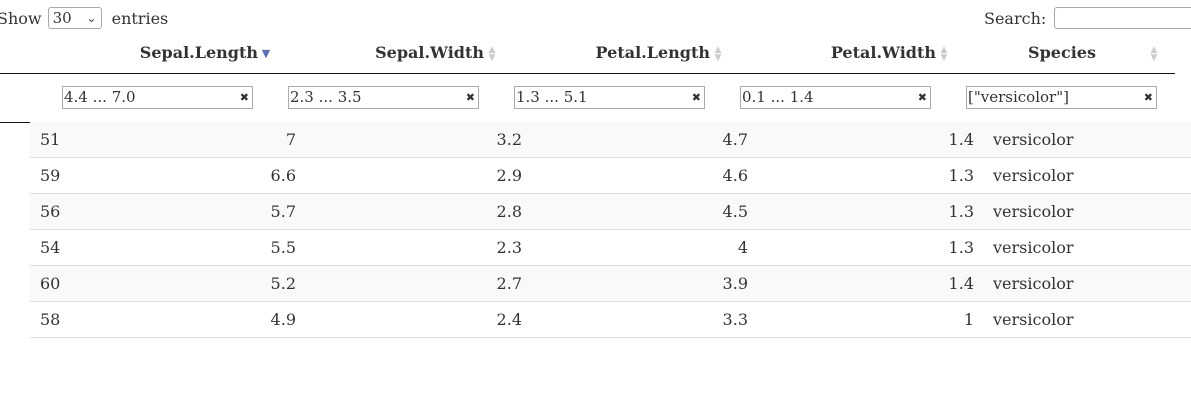 This screenshot has height=407, width=1191. What do you see at coordinates (742, 247) in the screenshot?
I see `cell-petal-length: 4` at bounding box center [742, 247].